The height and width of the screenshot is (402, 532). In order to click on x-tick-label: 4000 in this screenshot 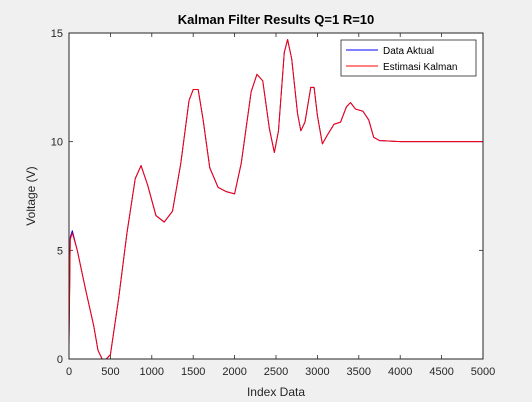, I will do `click(400, 372)`.